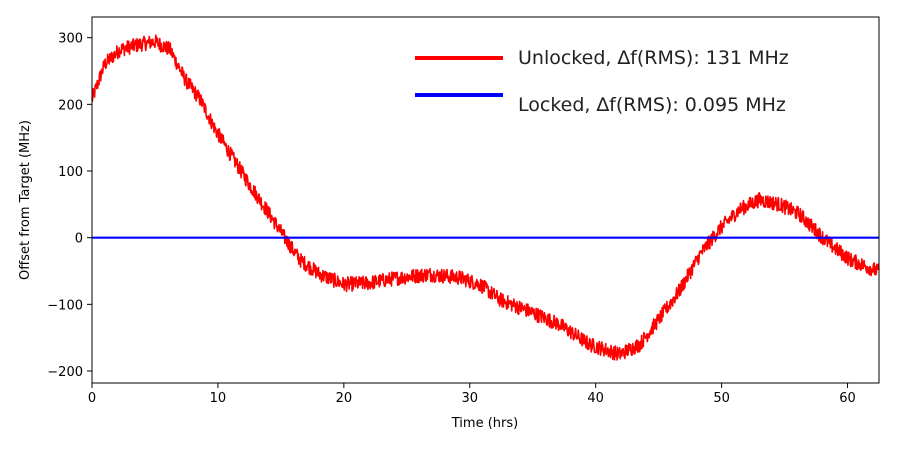 This screenshot has height=449, width=898. I want to click on x-tick-label: 60, so click(847, 398).